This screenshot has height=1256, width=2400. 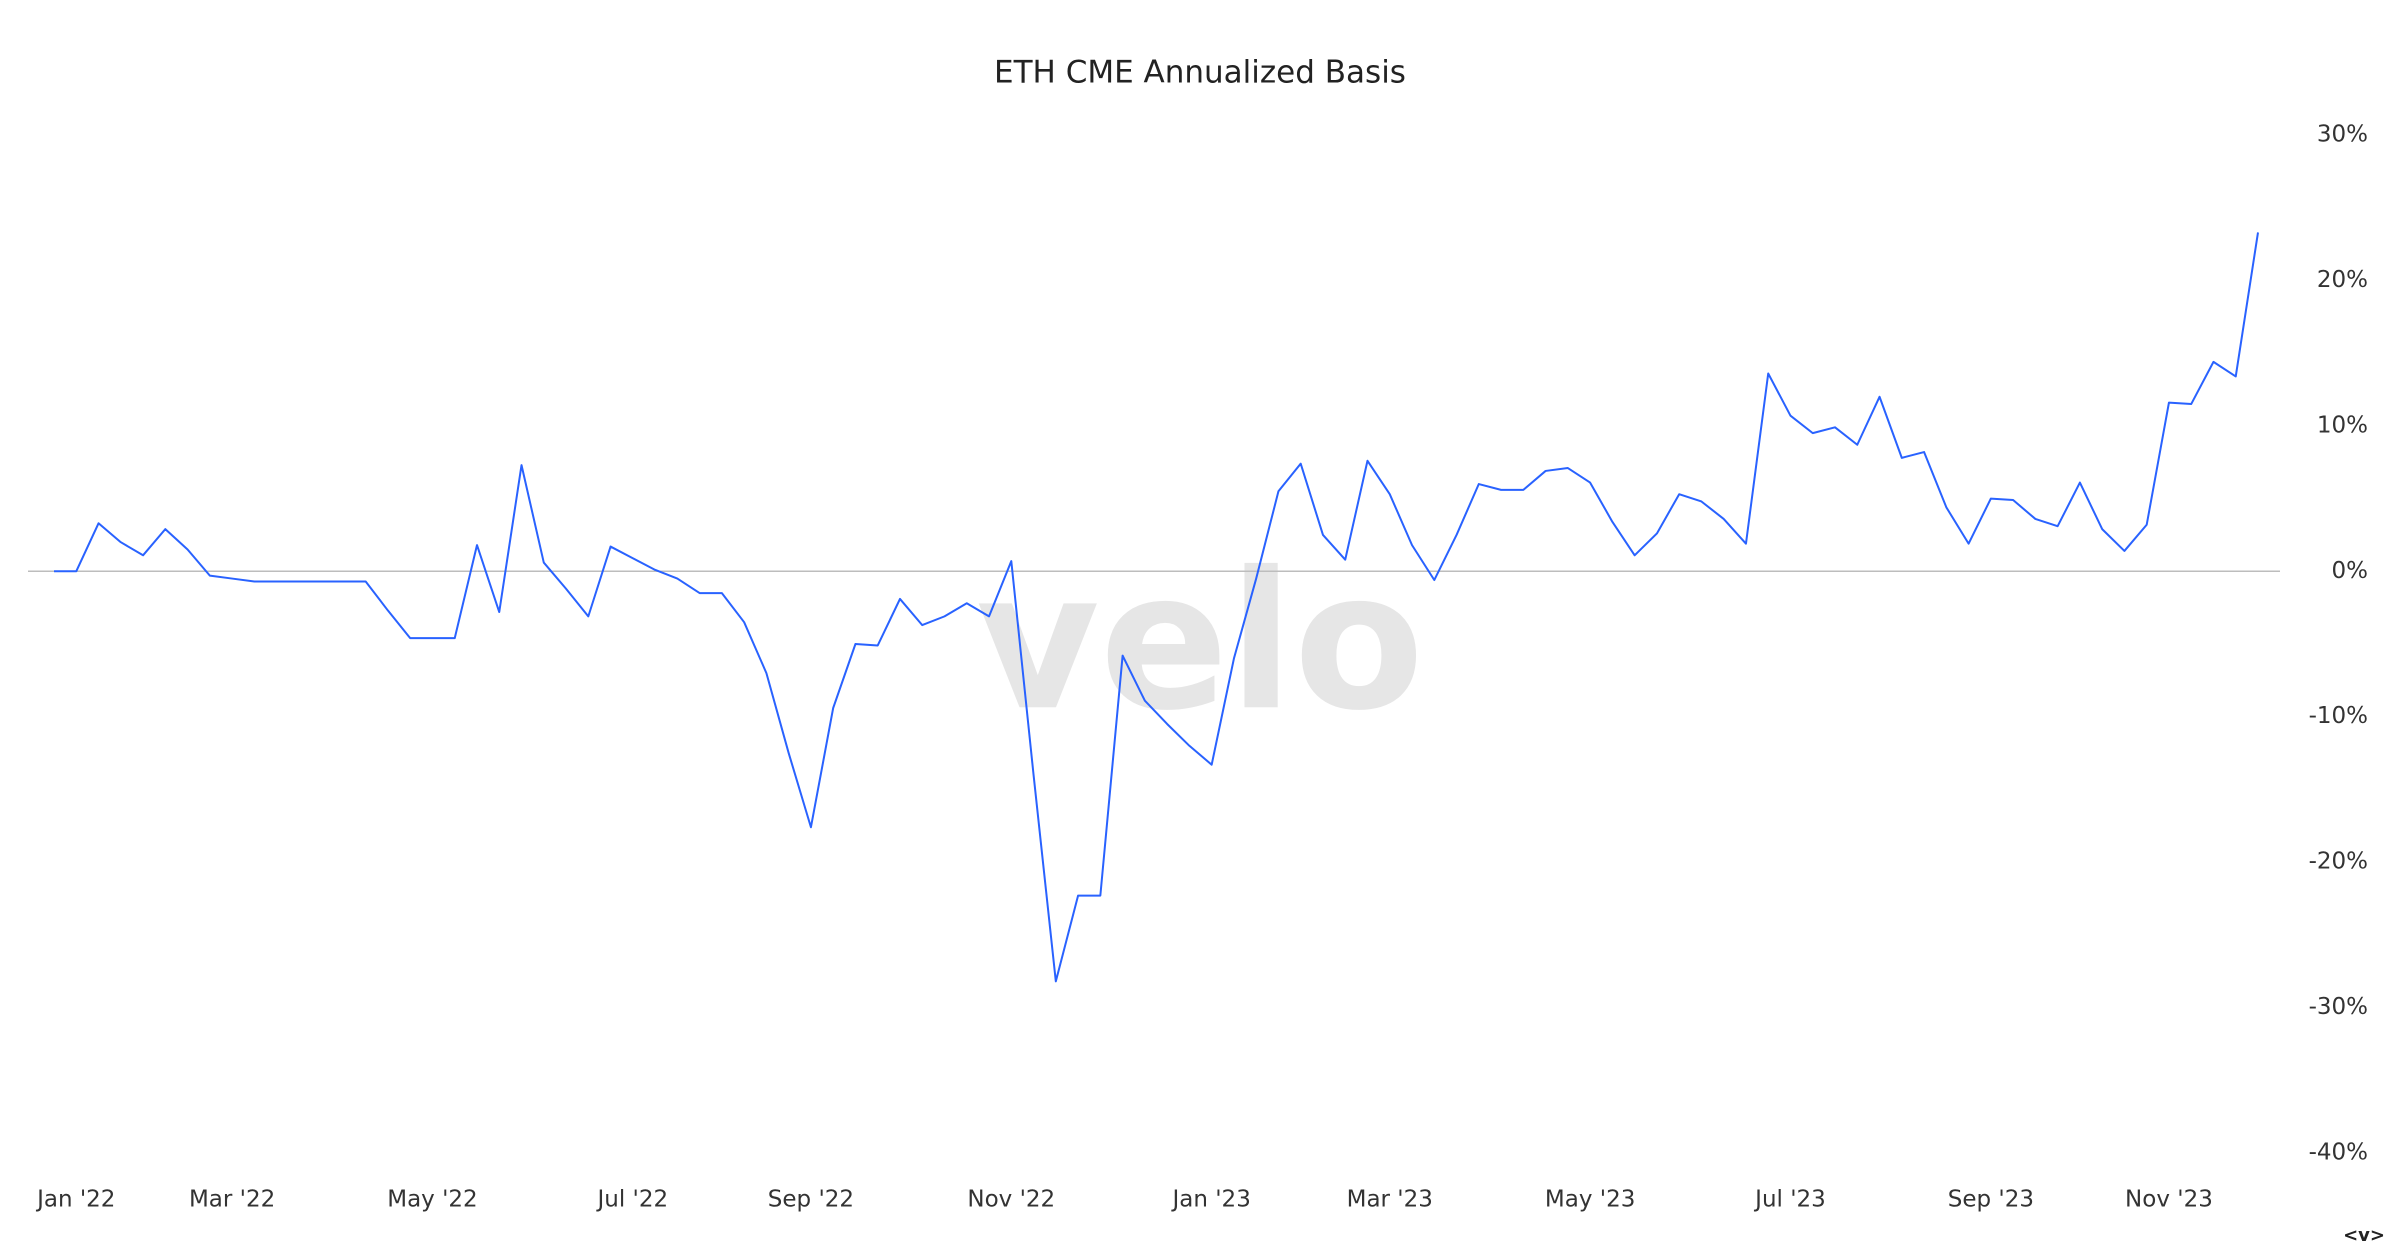 What do you see at coordinates (75, 1200) in the screenshot?
I see `x-tick-label: Jan '22` at bounding box center [75, 1200].